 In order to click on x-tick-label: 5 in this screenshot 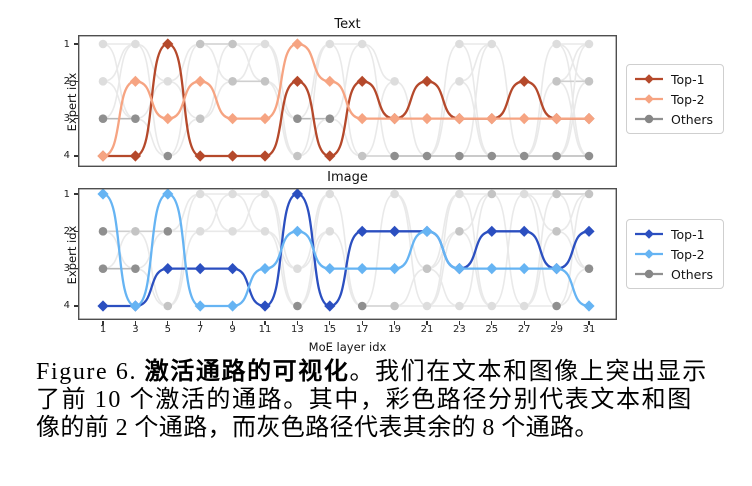, I will do `click(167, 329)`.